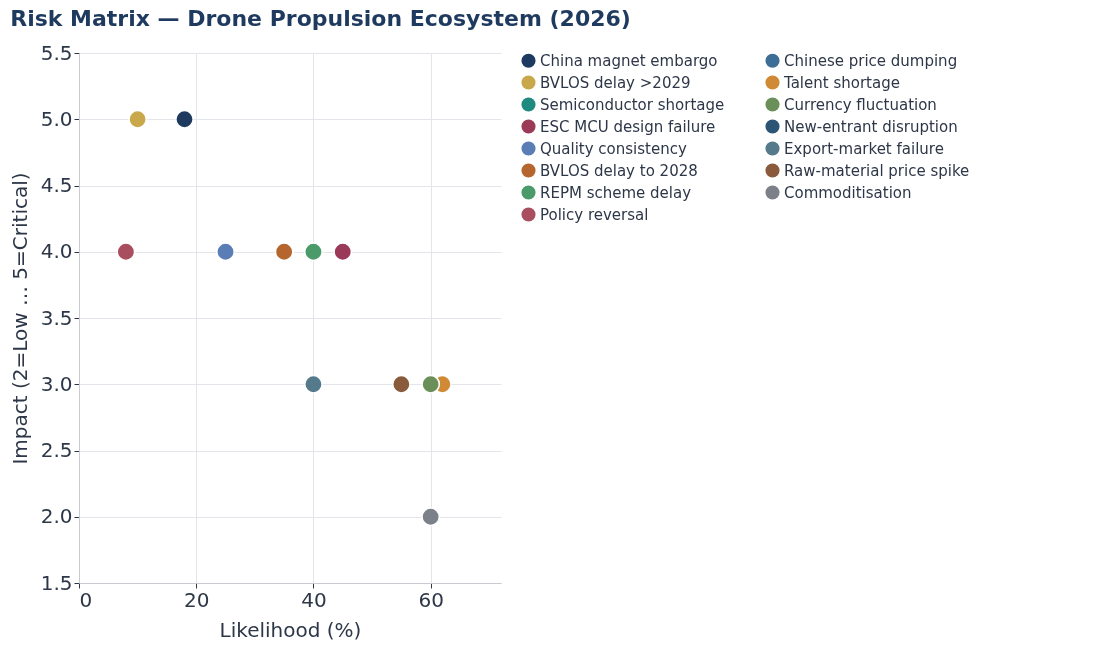 This screenshot has width=1097, height=666. I want to click on legend-label: Chinese price dumping, so click(871, 60).